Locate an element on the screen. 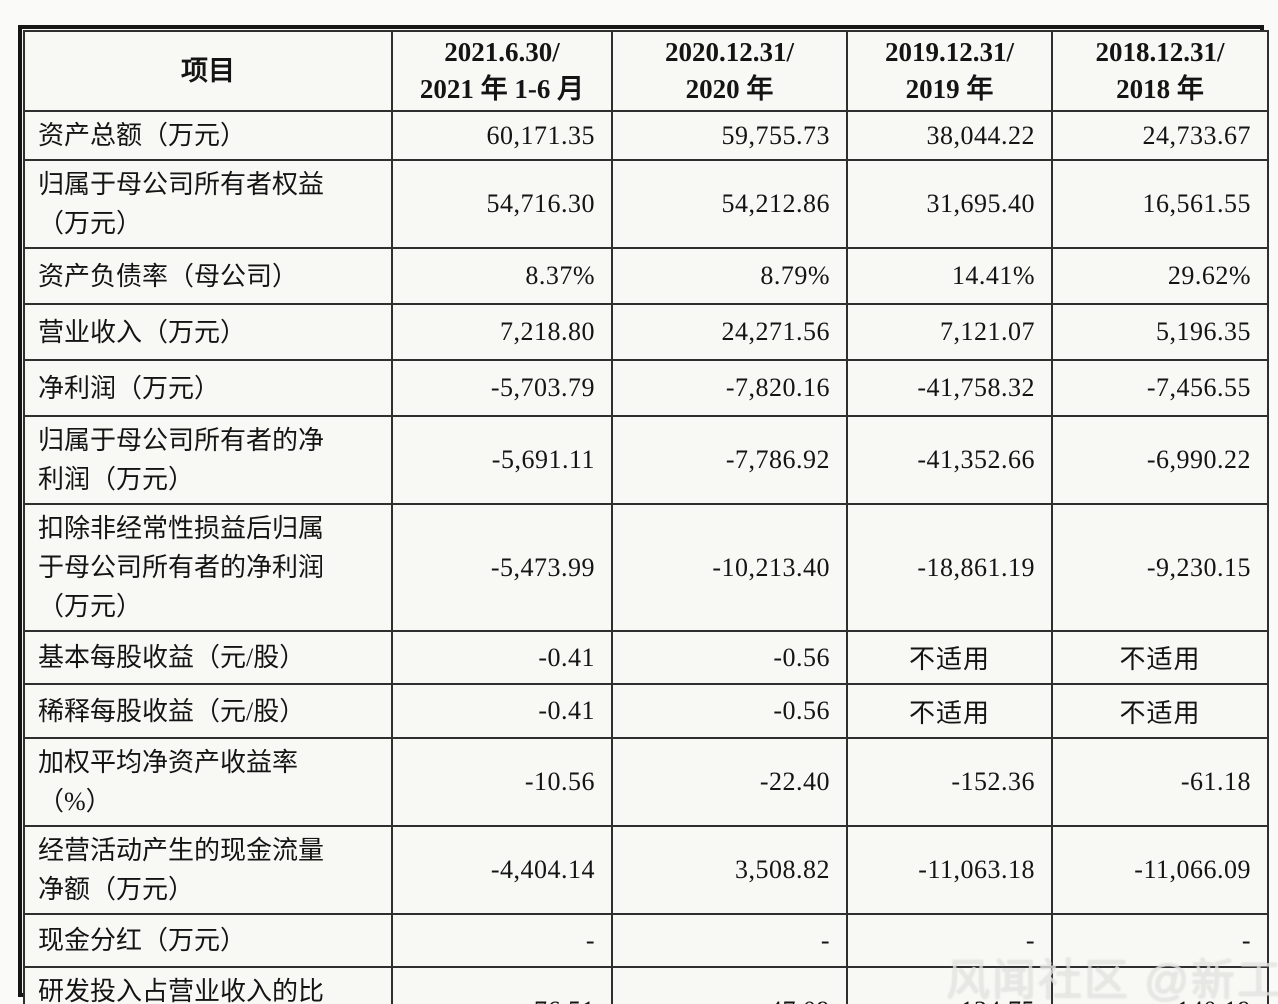 Image resolution: width=1278 pixels, height=1004 pixels. value-cell: -61.18 is located at coordinates (1160, 782).